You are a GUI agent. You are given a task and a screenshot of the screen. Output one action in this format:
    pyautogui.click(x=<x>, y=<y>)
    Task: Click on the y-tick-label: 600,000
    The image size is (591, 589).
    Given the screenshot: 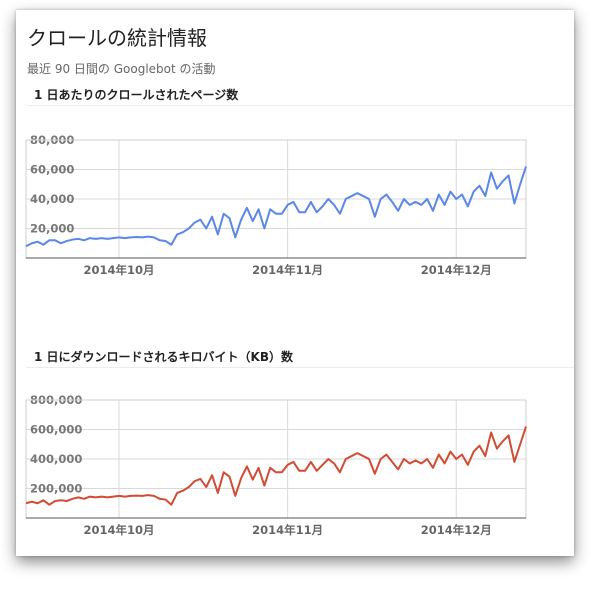 What is the action you would take?
    pyautogui.click(x=56, y=430)
    